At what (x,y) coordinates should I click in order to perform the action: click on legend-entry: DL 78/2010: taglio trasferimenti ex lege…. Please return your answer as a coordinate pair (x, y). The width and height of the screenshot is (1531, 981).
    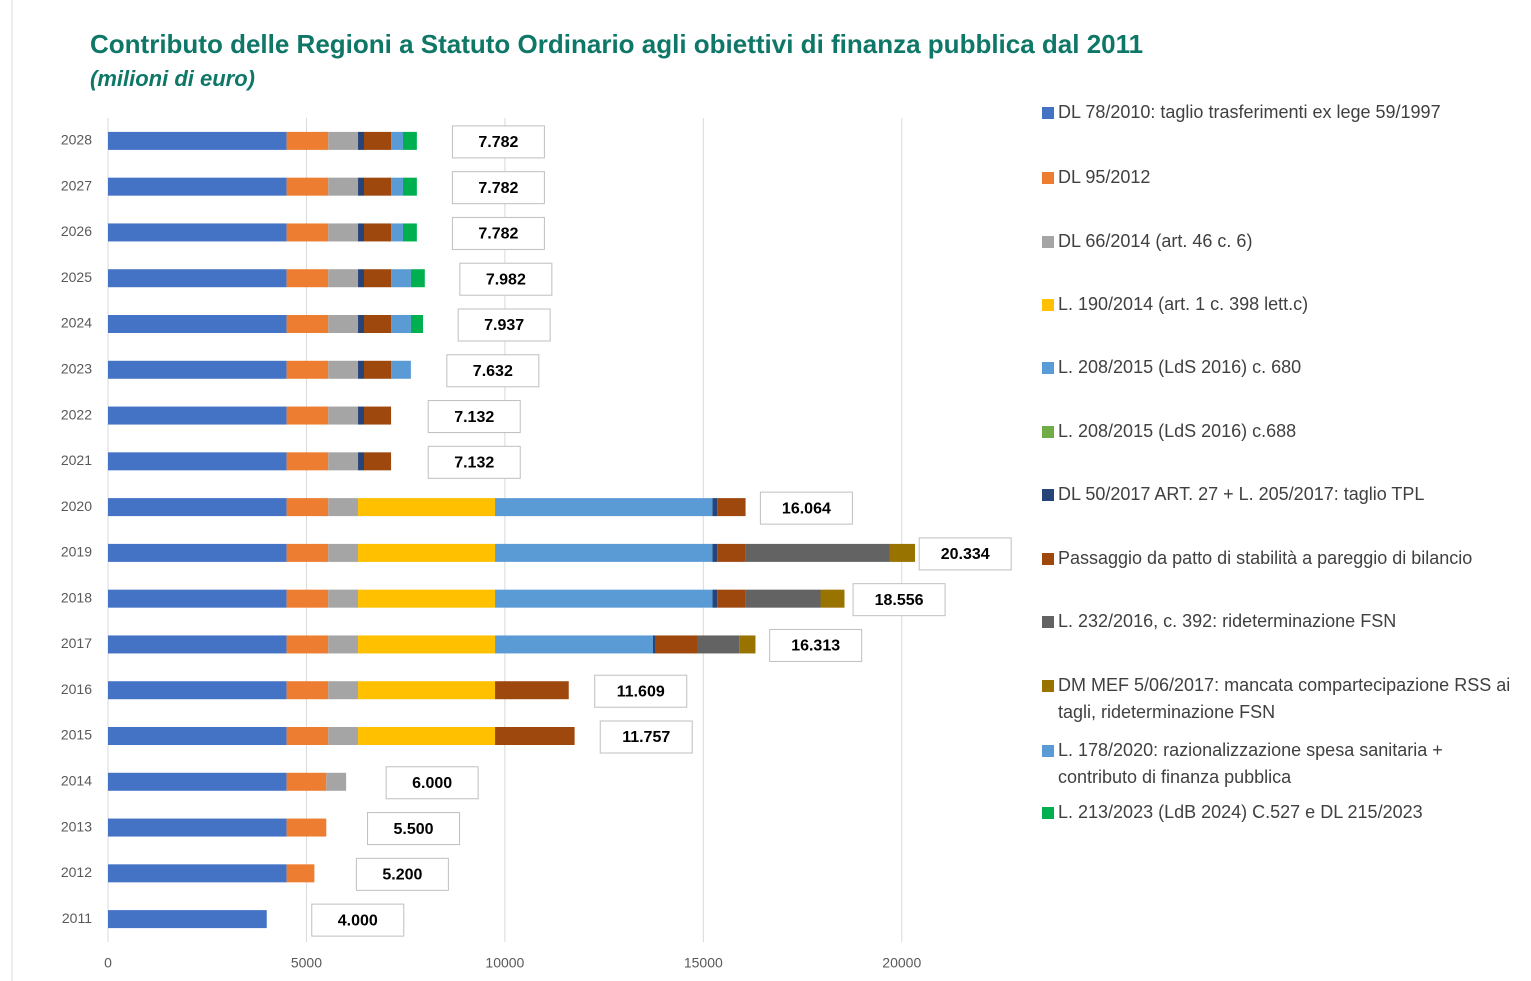
    Looking at the image, I should click on (1284, 112).